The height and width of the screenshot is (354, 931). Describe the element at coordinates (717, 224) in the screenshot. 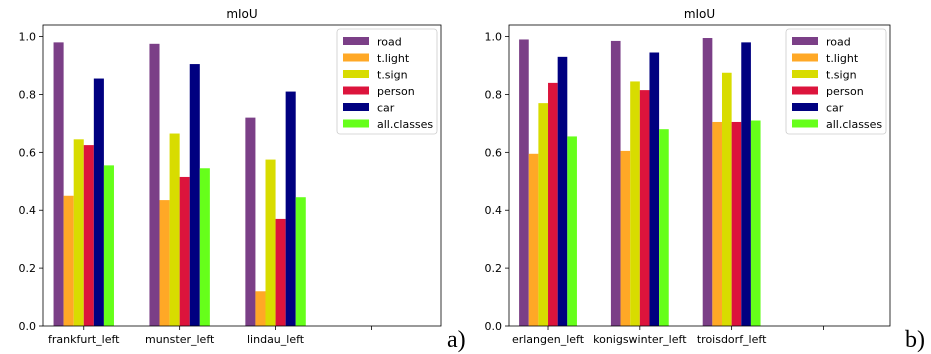

I see `bar-t-light-troisdorf_left` at that location.